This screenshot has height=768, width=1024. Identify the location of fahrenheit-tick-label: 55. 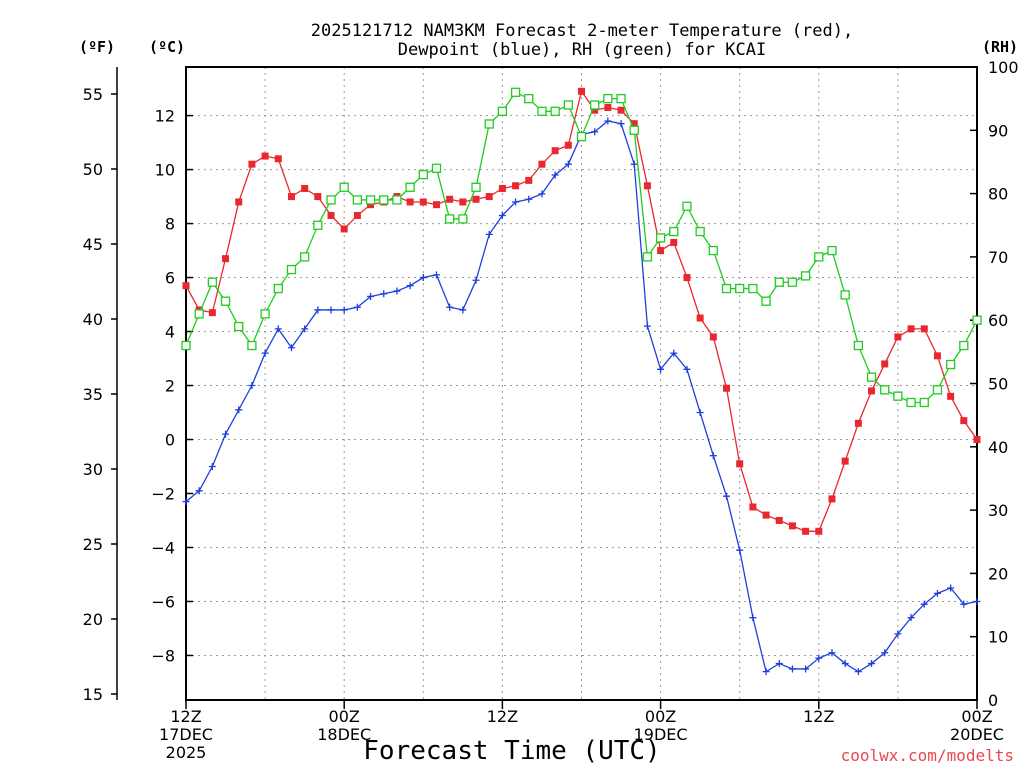
(93, 94).